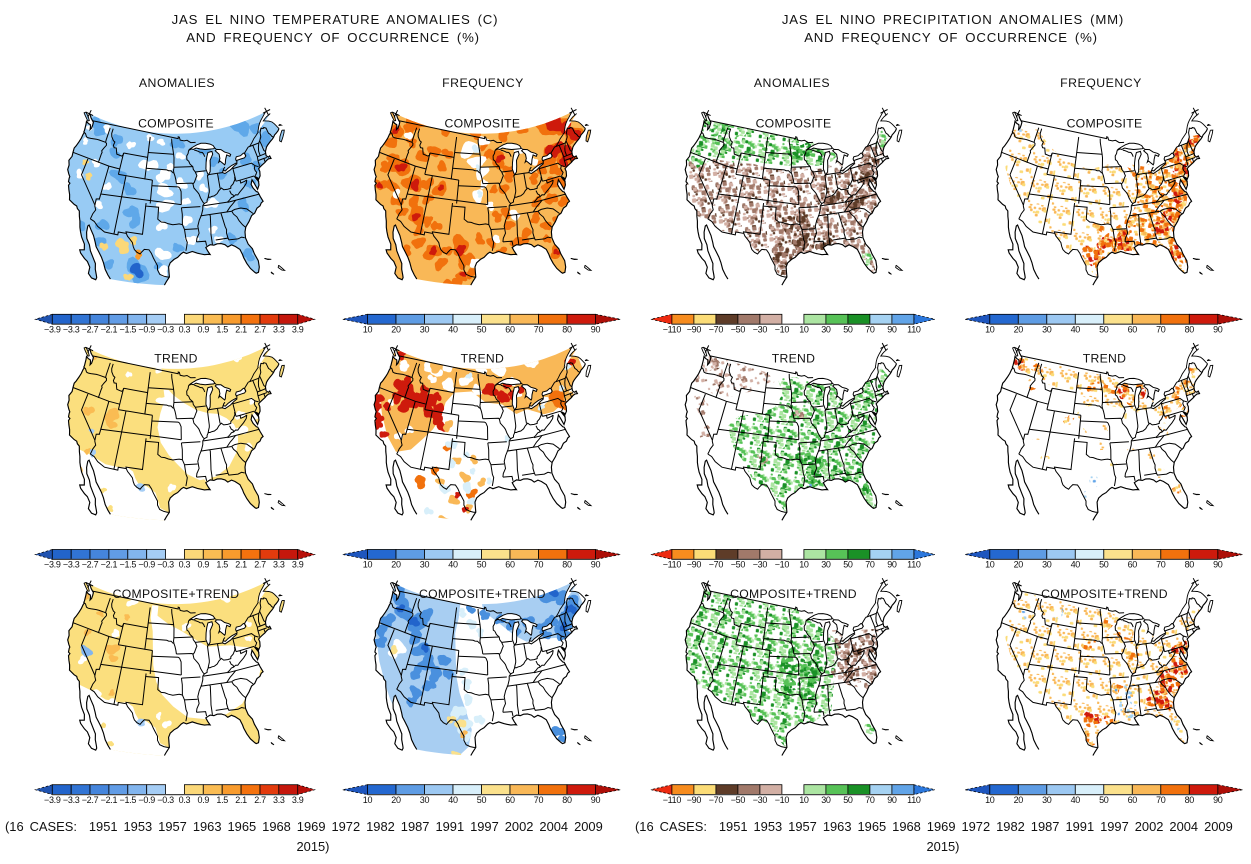 The image size is (1251, 864). Describe the element at coordinates (483, 83) in the screenshot. I see `svg-text: FREQUENCY` at that location.